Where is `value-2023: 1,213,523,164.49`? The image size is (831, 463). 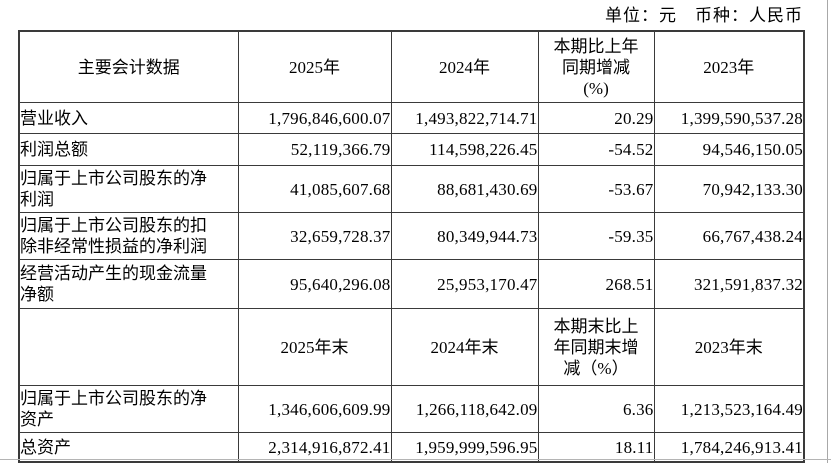 value-2023: 1,213,523,164.49 is located at coordinates (729, 409).